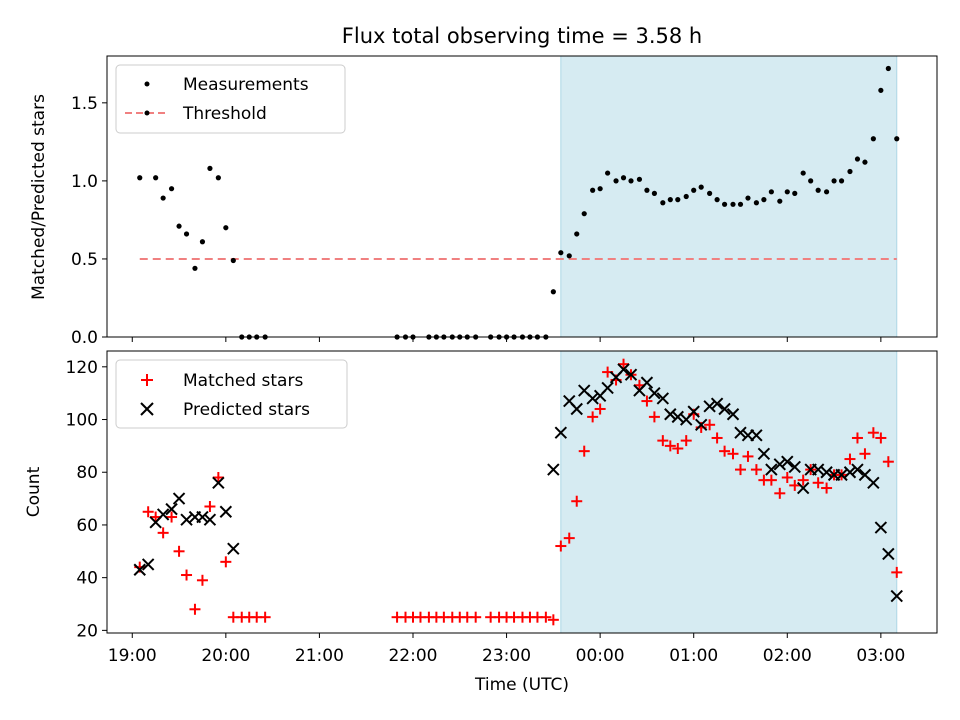 The width and height of the screenshot is (960, 720). Describe the element at coordinates (246, 85) in the screenshot. I see `legend-measurements-label: Measurements` at that location.